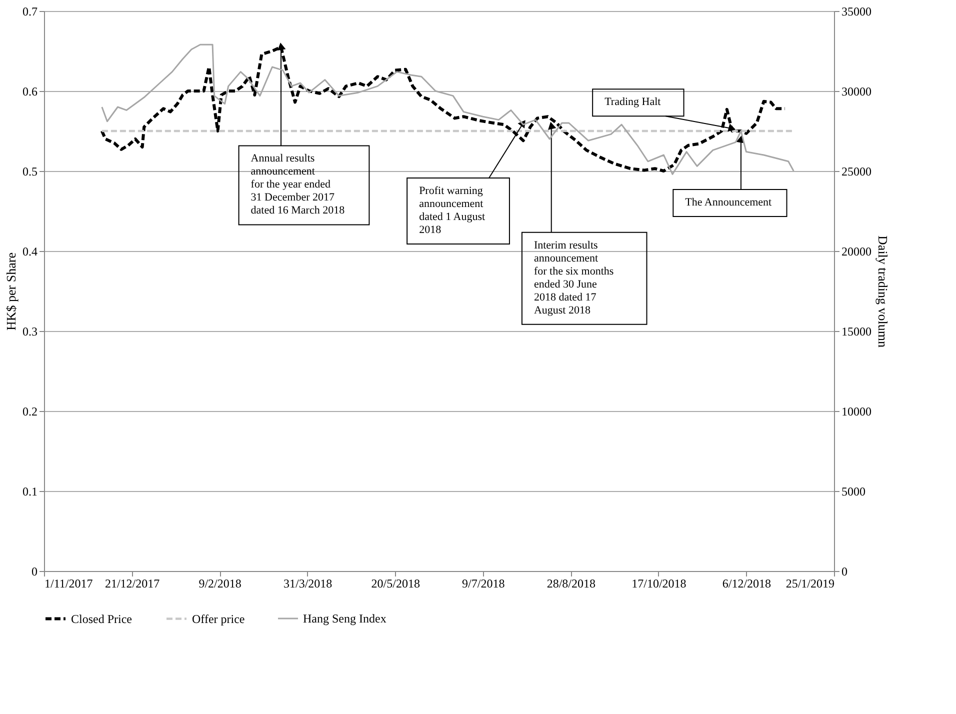 Image resolution: width=956 pixels, height=714 pixels. I want to click on x-tick-label: 9/2/2018, so click(220, 583).